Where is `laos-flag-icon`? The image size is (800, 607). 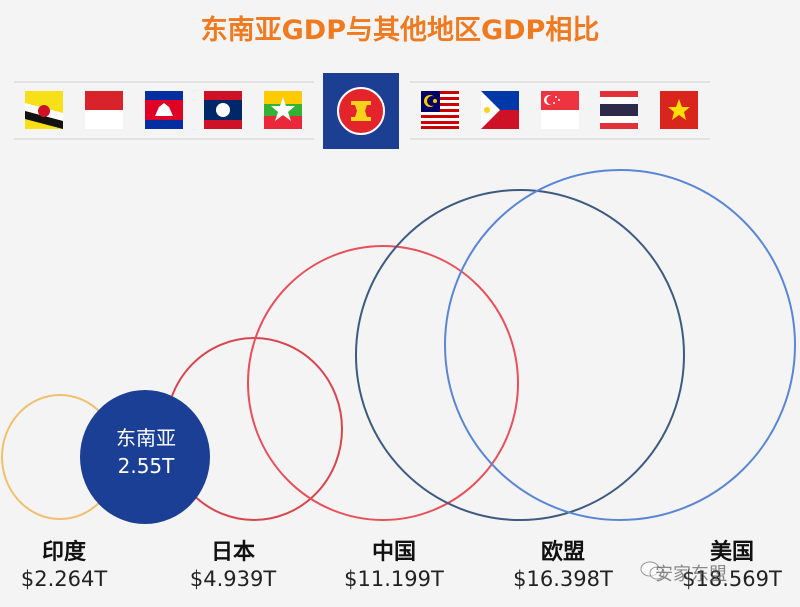
laos-flag-icon is located at coordinates (223, 110).